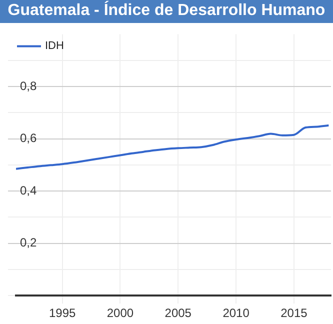 This screenshot has width=333, height=324. I want to click on x-tick-label: 2000, so click(120, 313).